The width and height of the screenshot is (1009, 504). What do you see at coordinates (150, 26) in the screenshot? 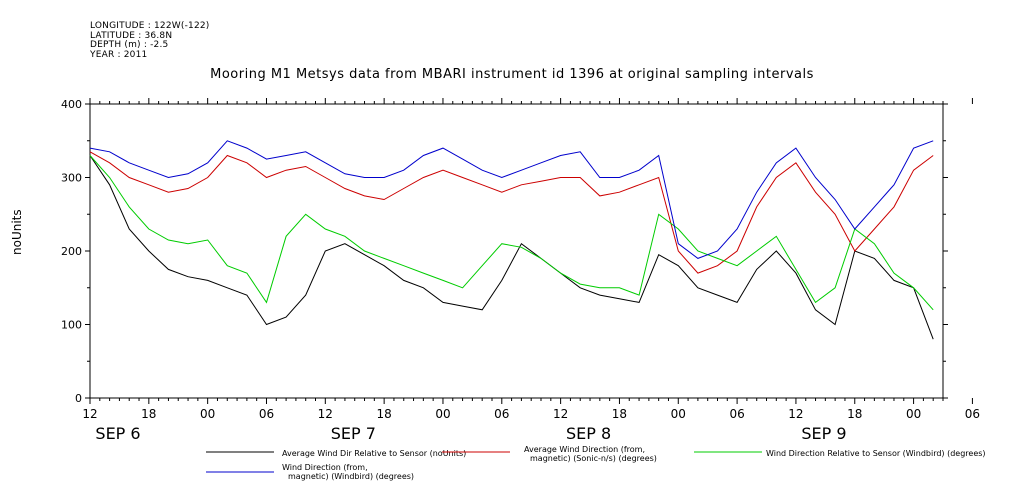
I see `longitude-text: LONGITUDE : 122W(-122)` at bounding box center [150, 26].